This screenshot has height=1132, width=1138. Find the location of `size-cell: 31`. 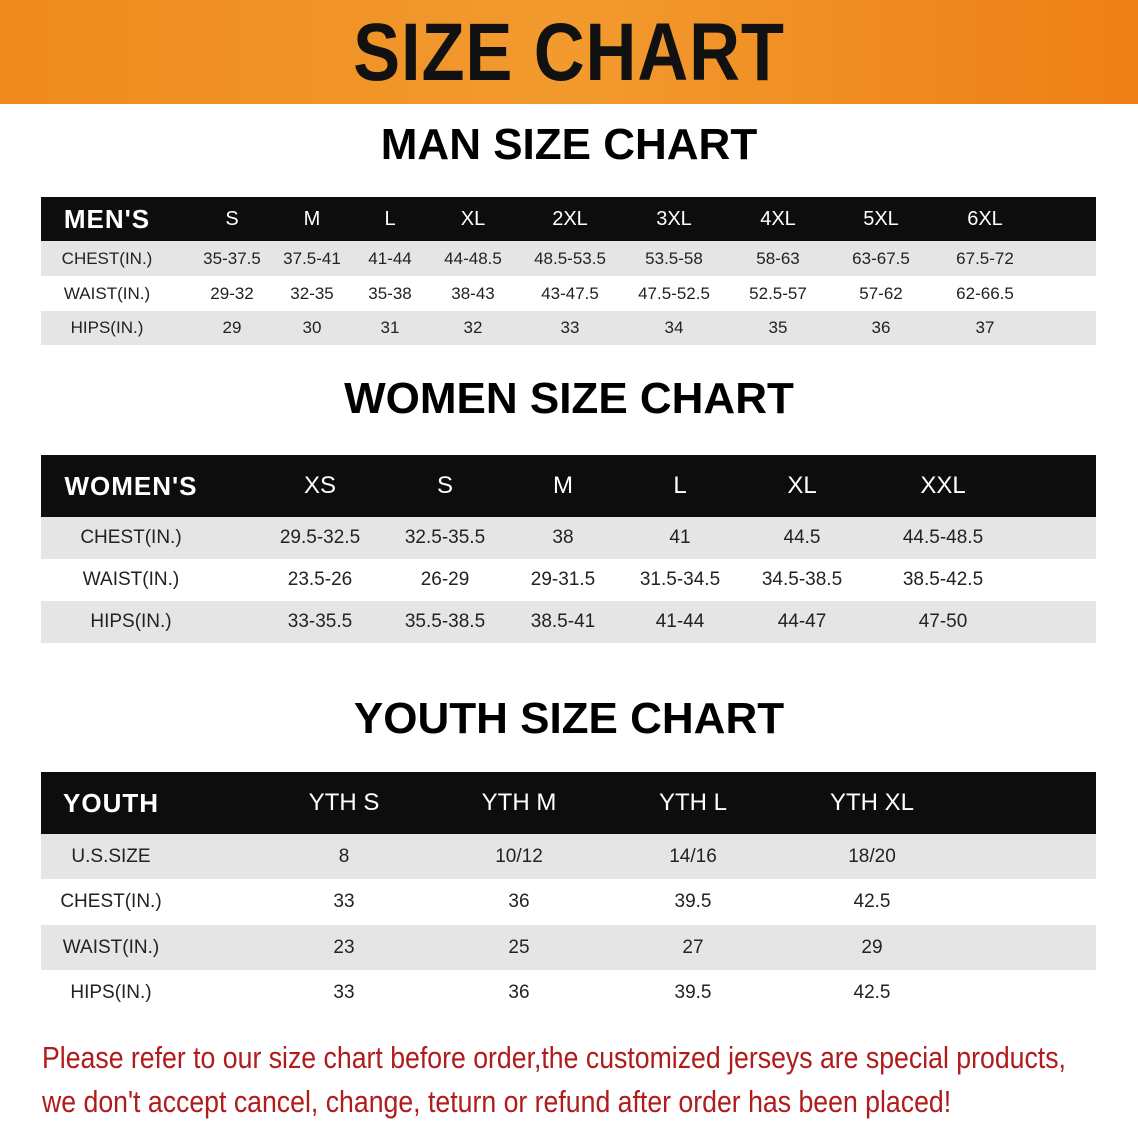

size-cell: 31 is located at coordinates (390, 327).